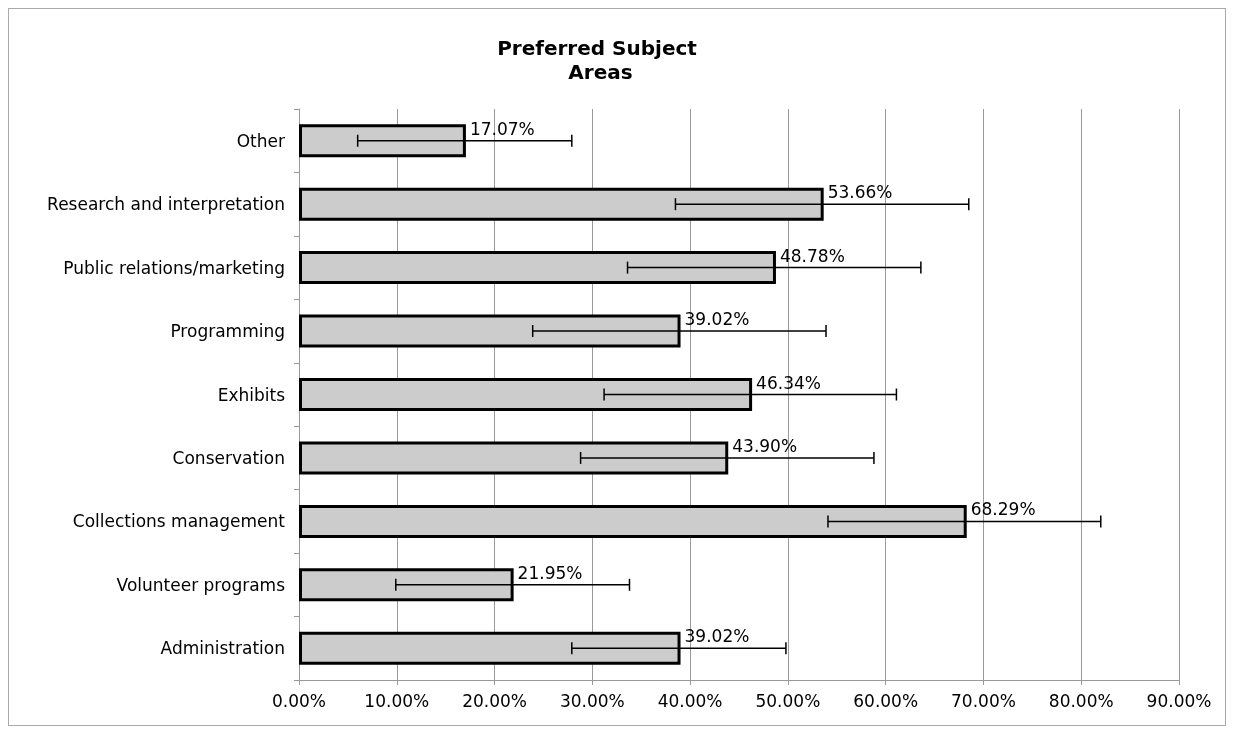 This screenshot has width=1236, height=736. I want to click on x-tick-label: 60.00%, so click(886, 700).